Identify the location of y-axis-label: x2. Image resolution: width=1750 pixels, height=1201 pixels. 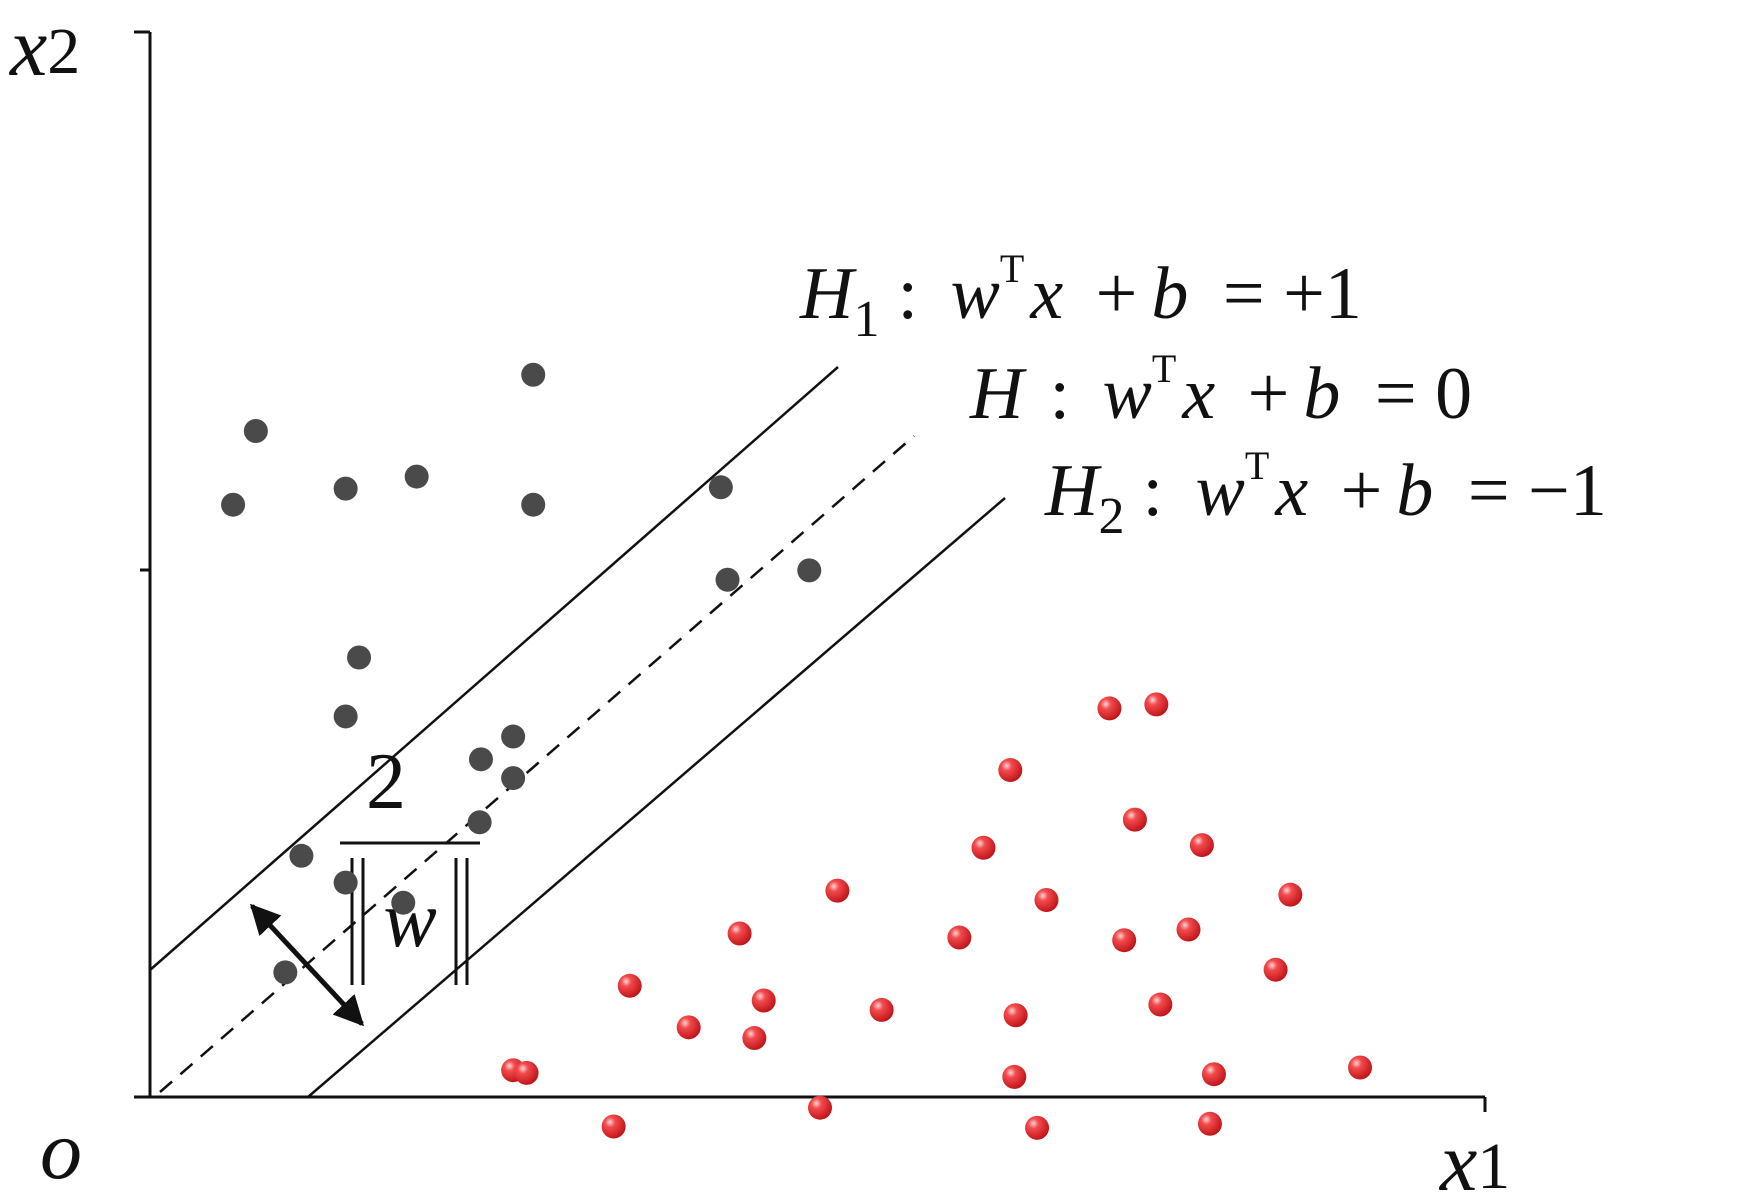
(44, 47).